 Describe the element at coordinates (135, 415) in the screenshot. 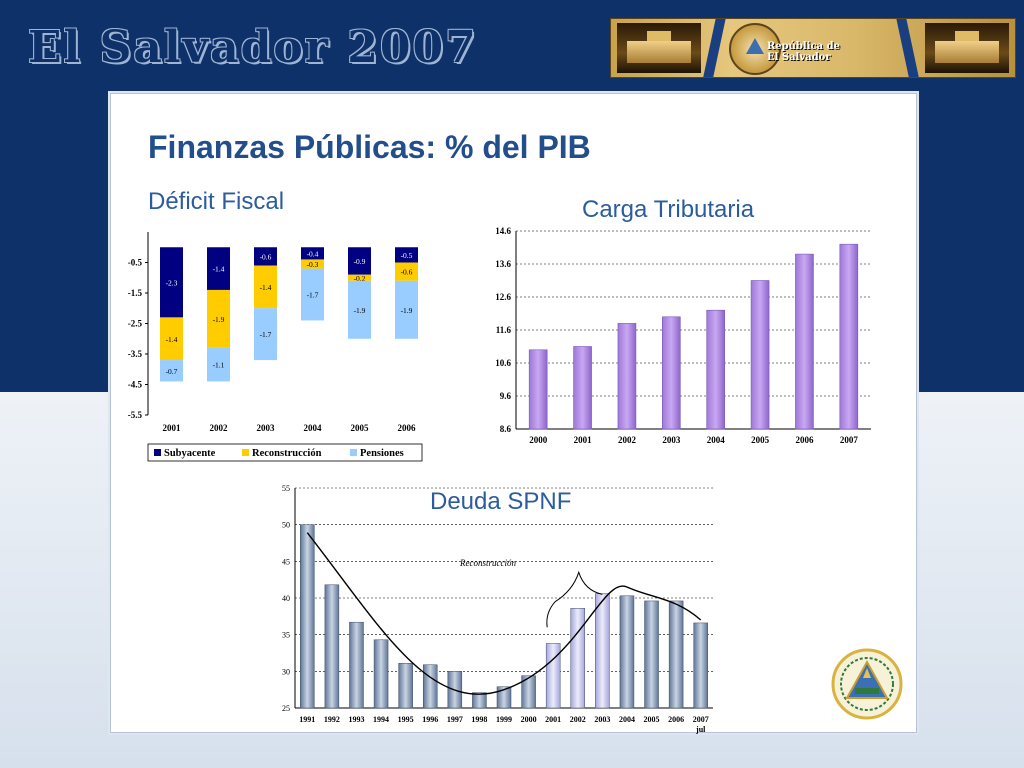

I see `y-tick-label: -5.5` at that location.